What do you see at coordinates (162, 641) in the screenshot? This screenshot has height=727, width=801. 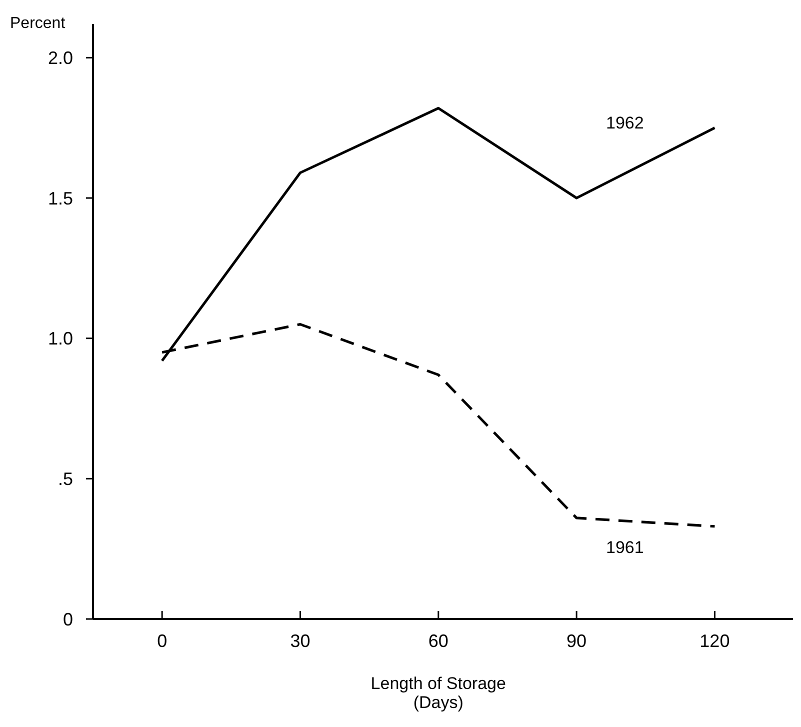 I see `x-tick-label: 0` at bounding box center [162, 641].